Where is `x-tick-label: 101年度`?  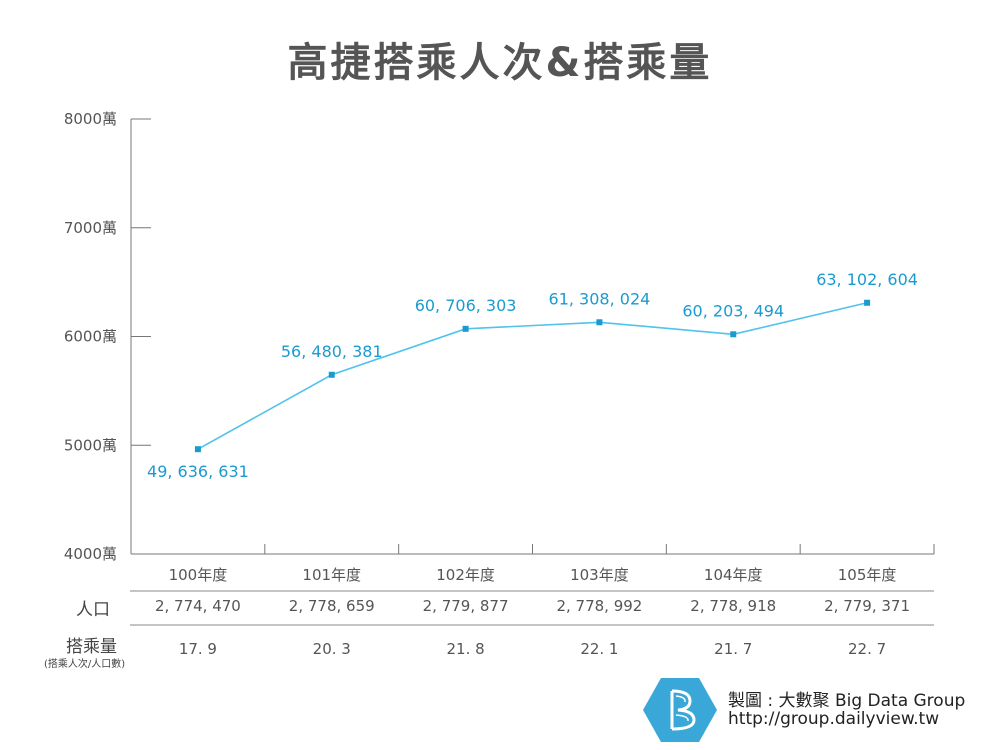
x-tick-label: 101年度 is located at coordinates (331, 575).